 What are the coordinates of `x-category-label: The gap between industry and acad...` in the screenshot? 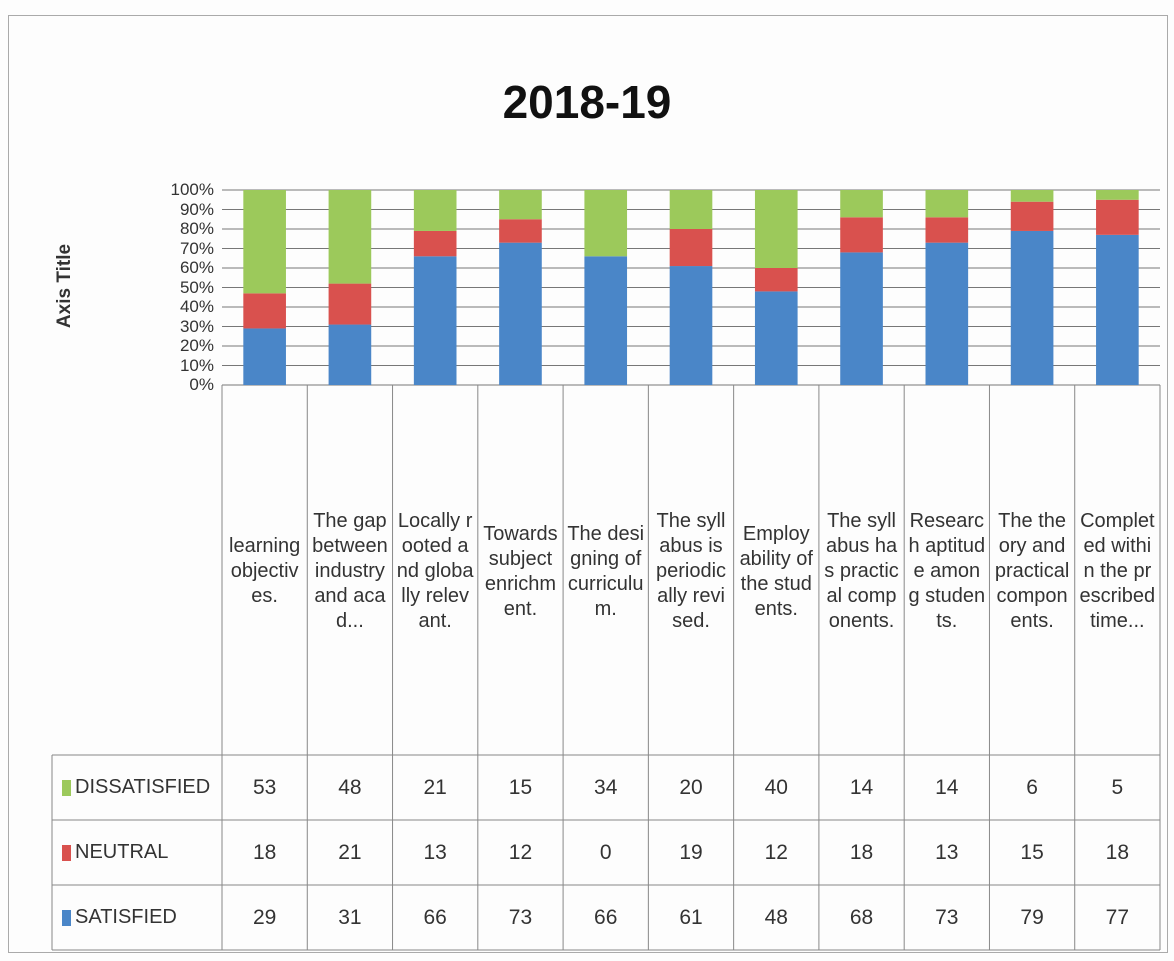 It's located at (350, 571).